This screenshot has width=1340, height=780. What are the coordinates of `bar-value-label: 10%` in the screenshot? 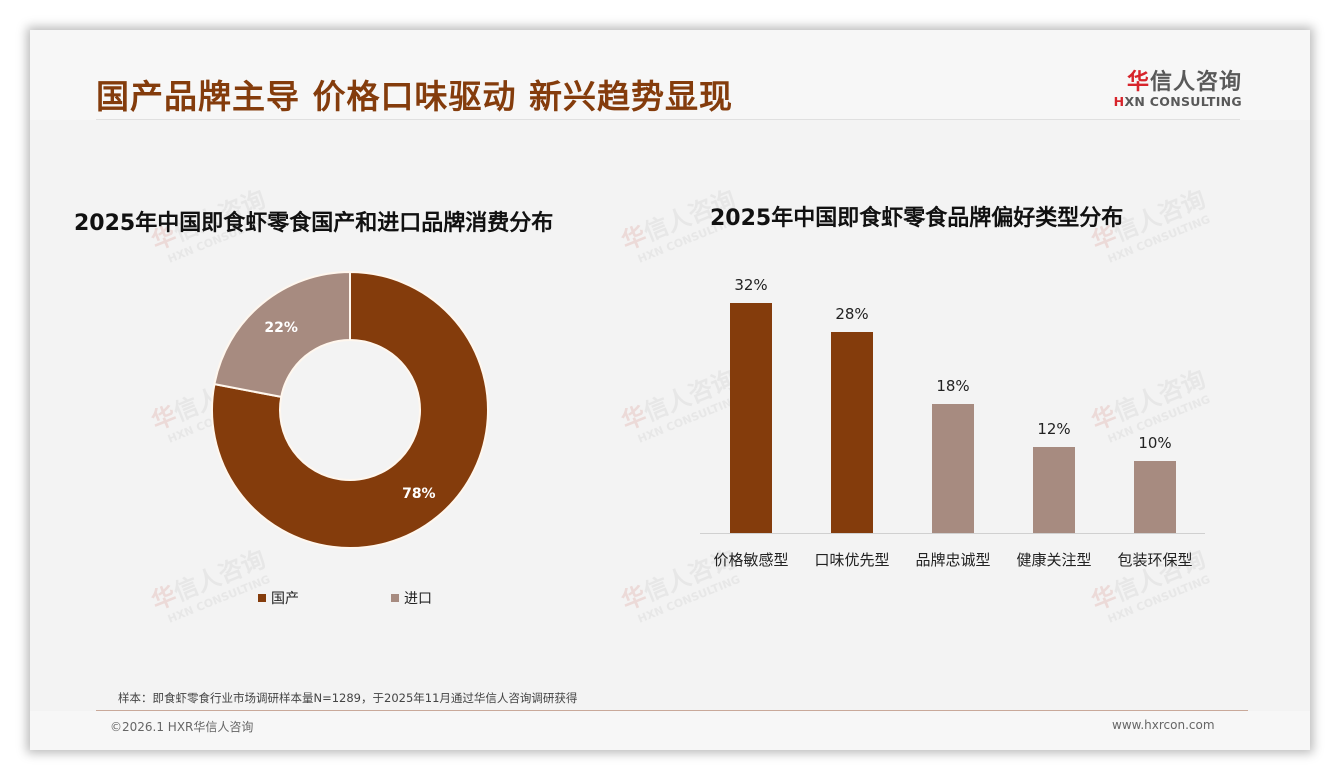 It's located at (1155, 443).